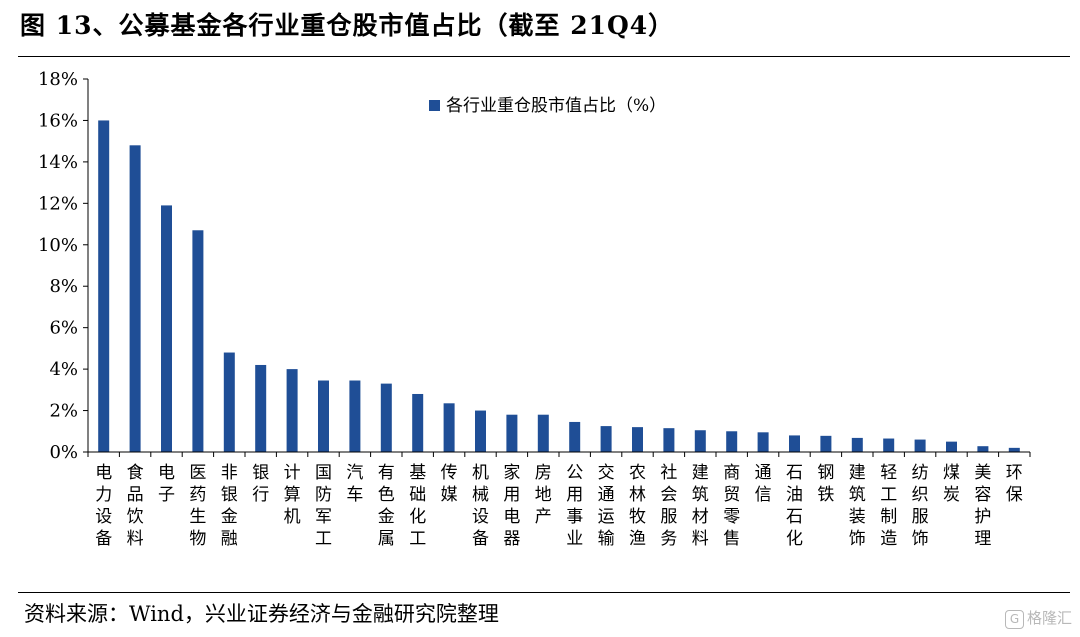 The height and width of the screenshot is (637, 1080). Describe the element at coordinates (63, 266) in the screenshot. I see `y-axis: 0% 2% 4% 6% 8% 10% 12% 14% 16% 18%` at that location.